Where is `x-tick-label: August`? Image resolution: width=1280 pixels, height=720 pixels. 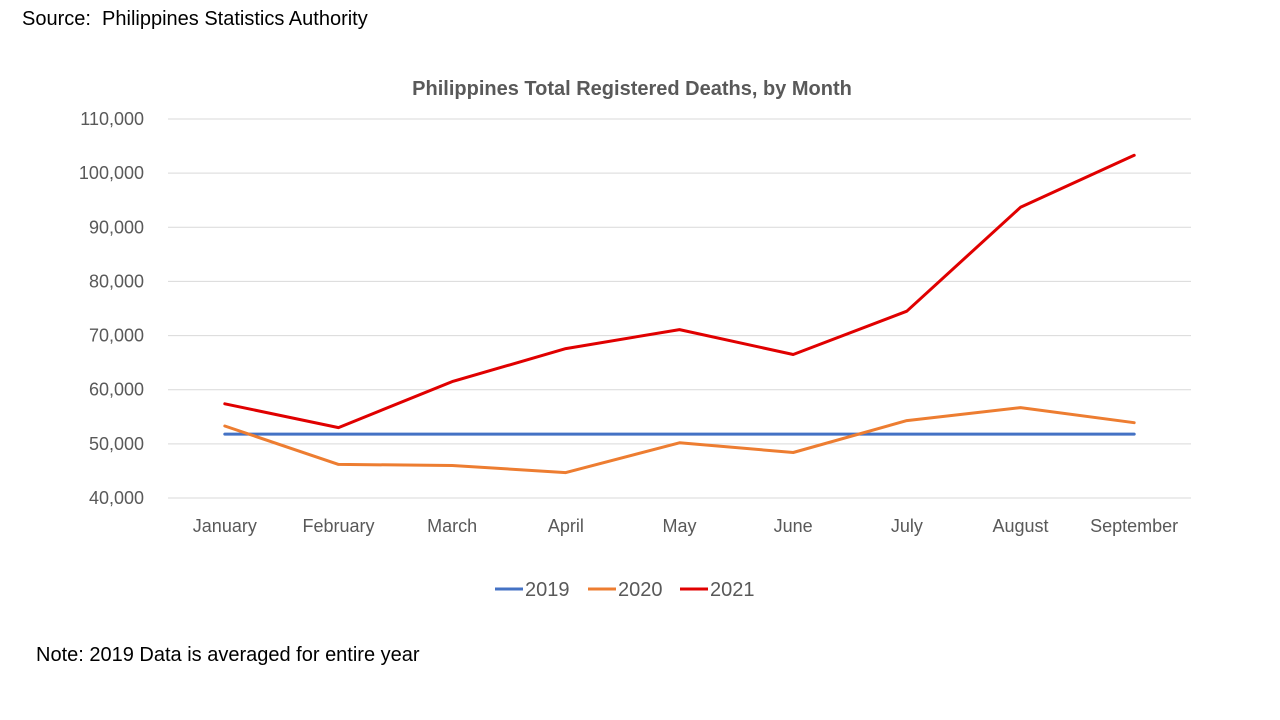
x-tick-label: August is located at coordinates (1020, 526).